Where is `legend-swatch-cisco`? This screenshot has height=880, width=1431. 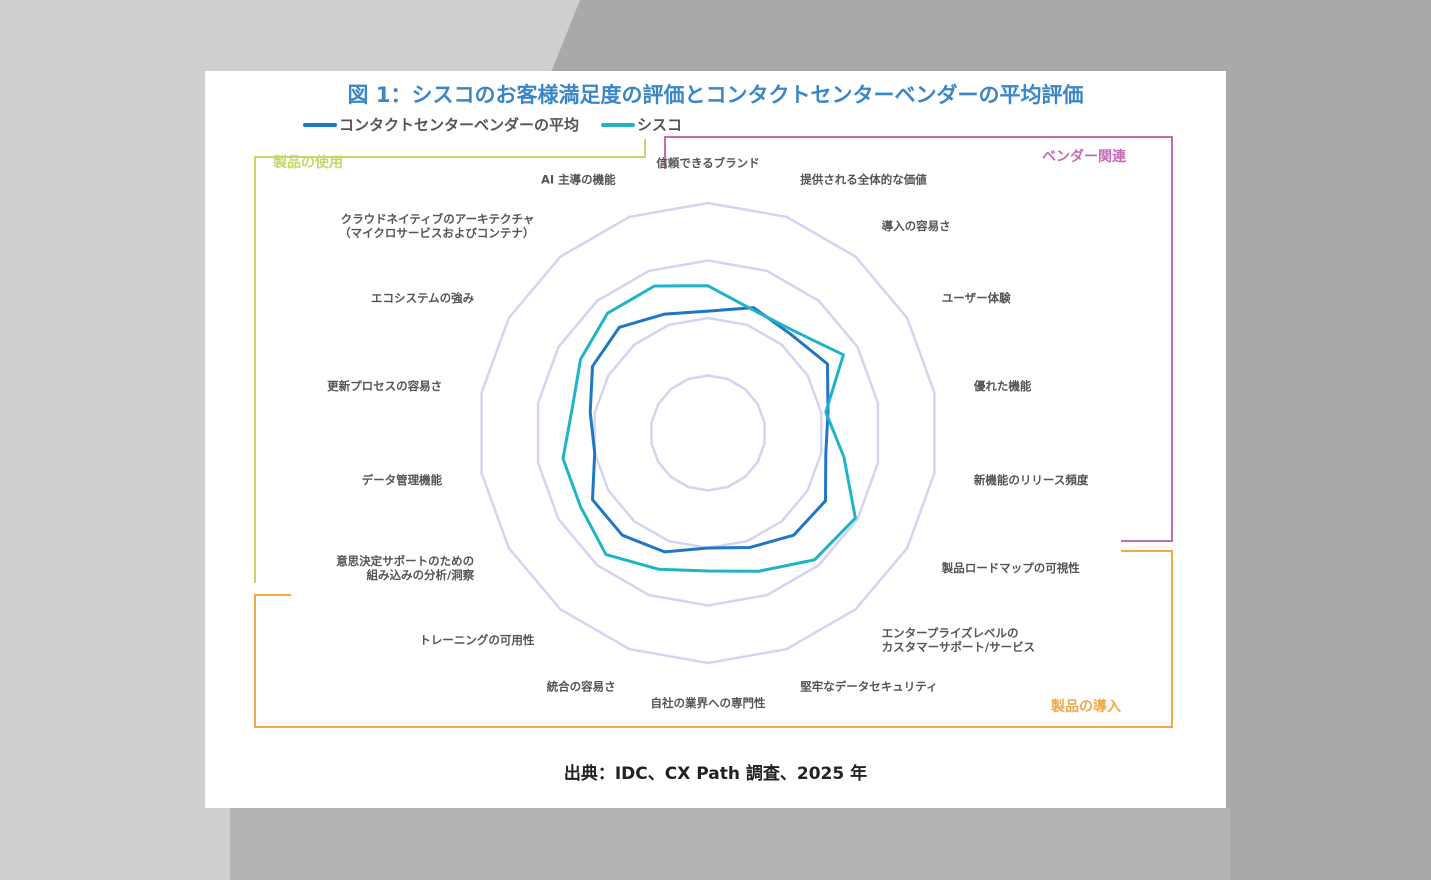
legend-swatch-cisco is located at coordinates (618, 124).